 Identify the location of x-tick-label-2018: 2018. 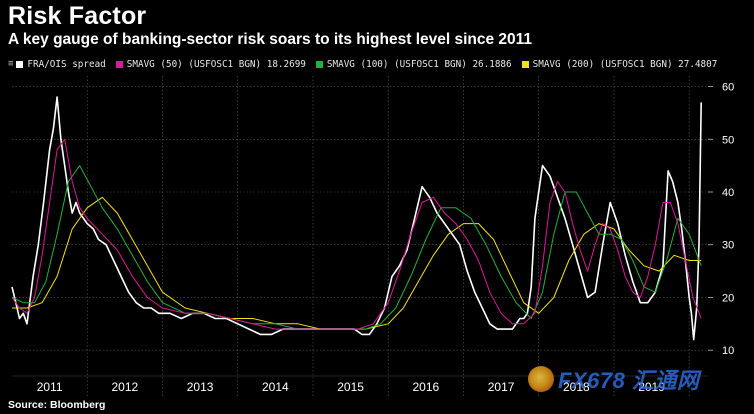
(576, 387).